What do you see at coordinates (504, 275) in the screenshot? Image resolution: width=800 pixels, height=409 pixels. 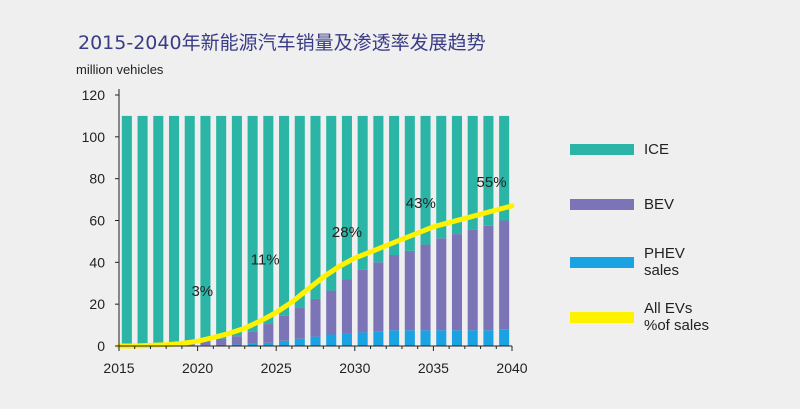 I see `bar-bev-2040` at bounding box center [504, 275].